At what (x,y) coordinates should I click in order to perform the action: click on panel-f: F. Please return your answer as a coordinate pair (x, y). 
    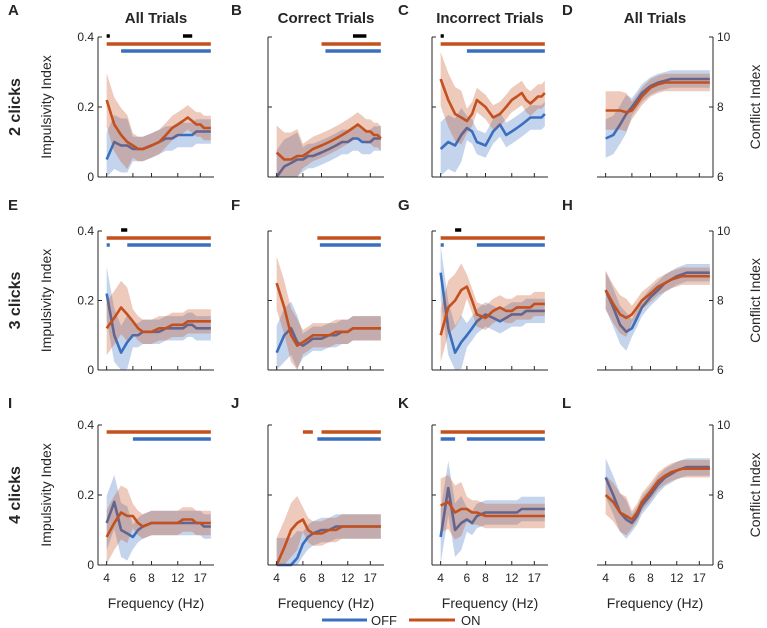
    Looking at the image, I should click on (307, 284).